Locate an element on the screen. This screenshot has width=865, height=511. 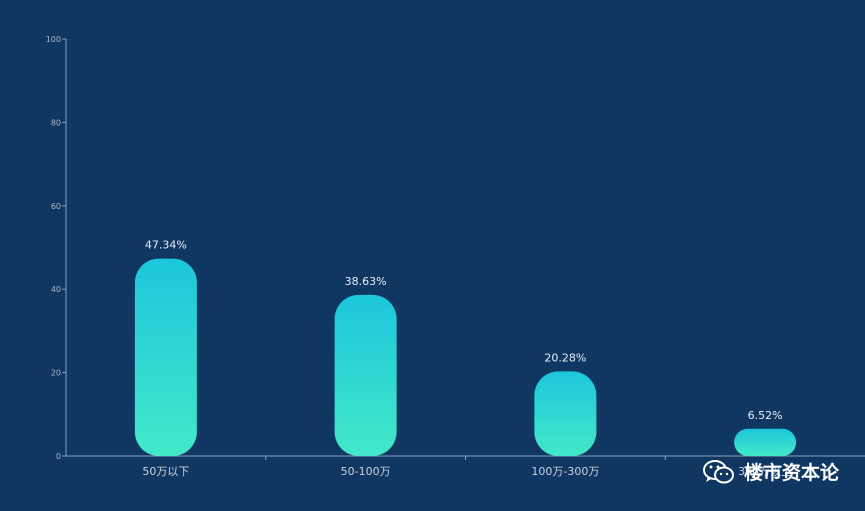
y-tick-label: 60 is located at coordinates (56, 206).